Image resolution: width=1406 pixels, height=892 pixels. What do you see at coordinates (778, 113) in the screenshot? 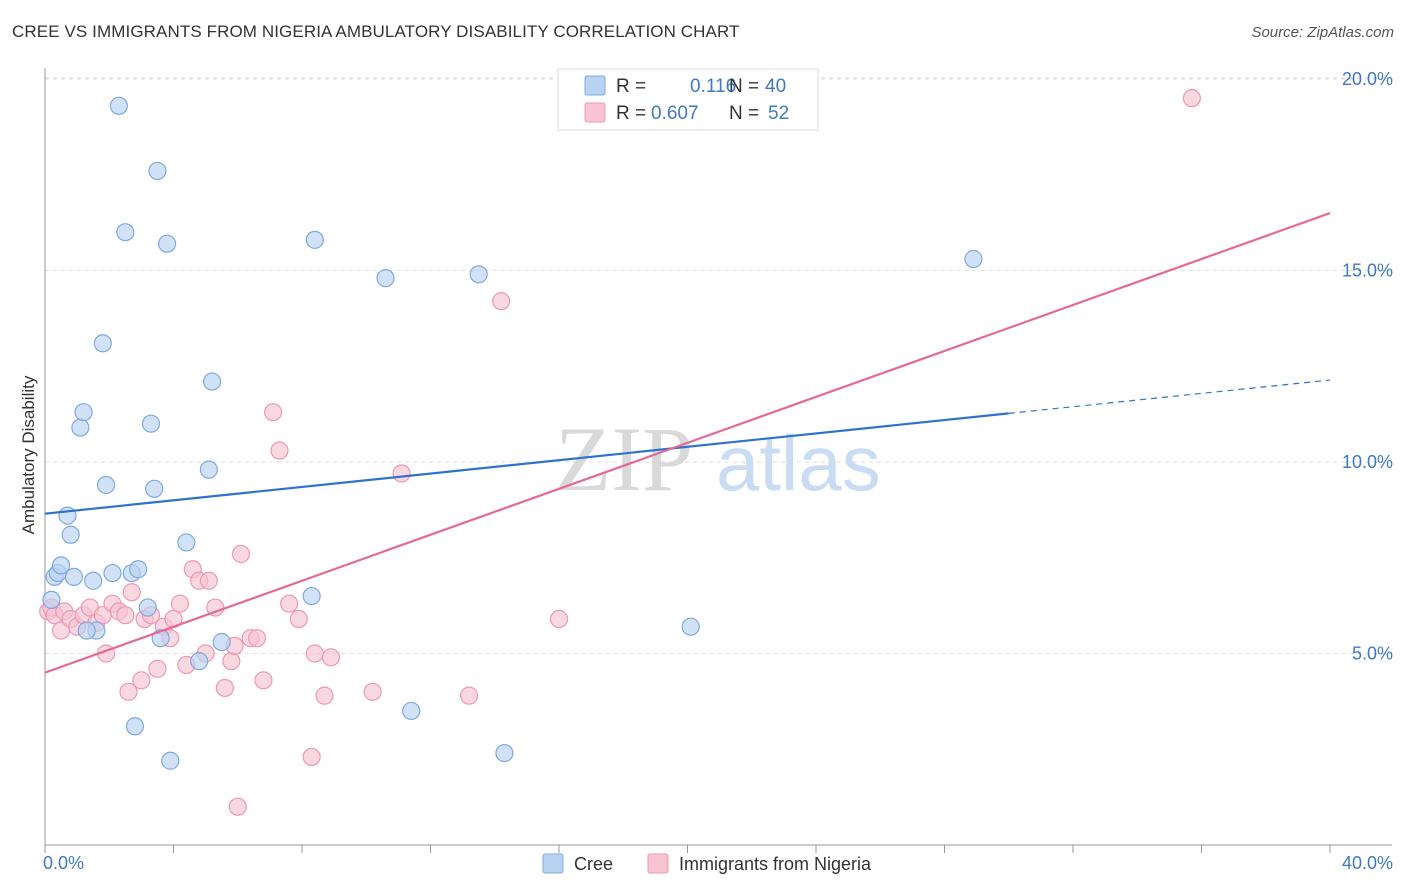
I see `legend-n-value-nigeria: 52` at bounding box center [778, 113].